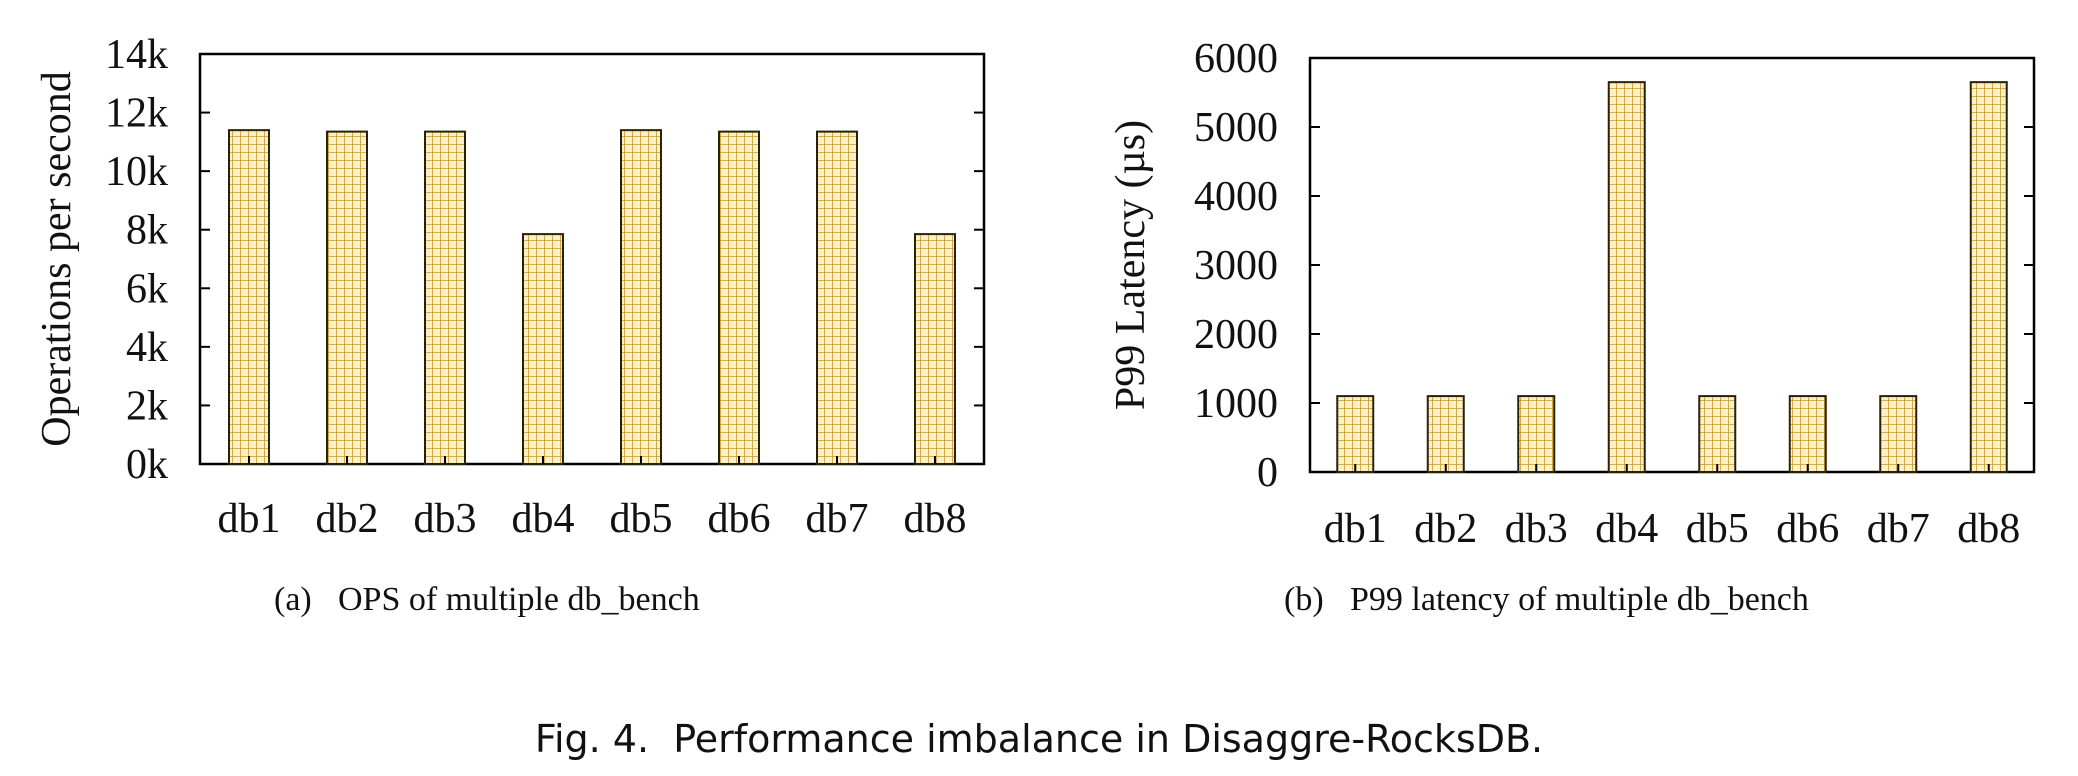 This screenshot has height=776, width=2078. Describe the element at coordinates (1236, 404) in the screenshot. I see `y-tick-label: 1000` at that location.